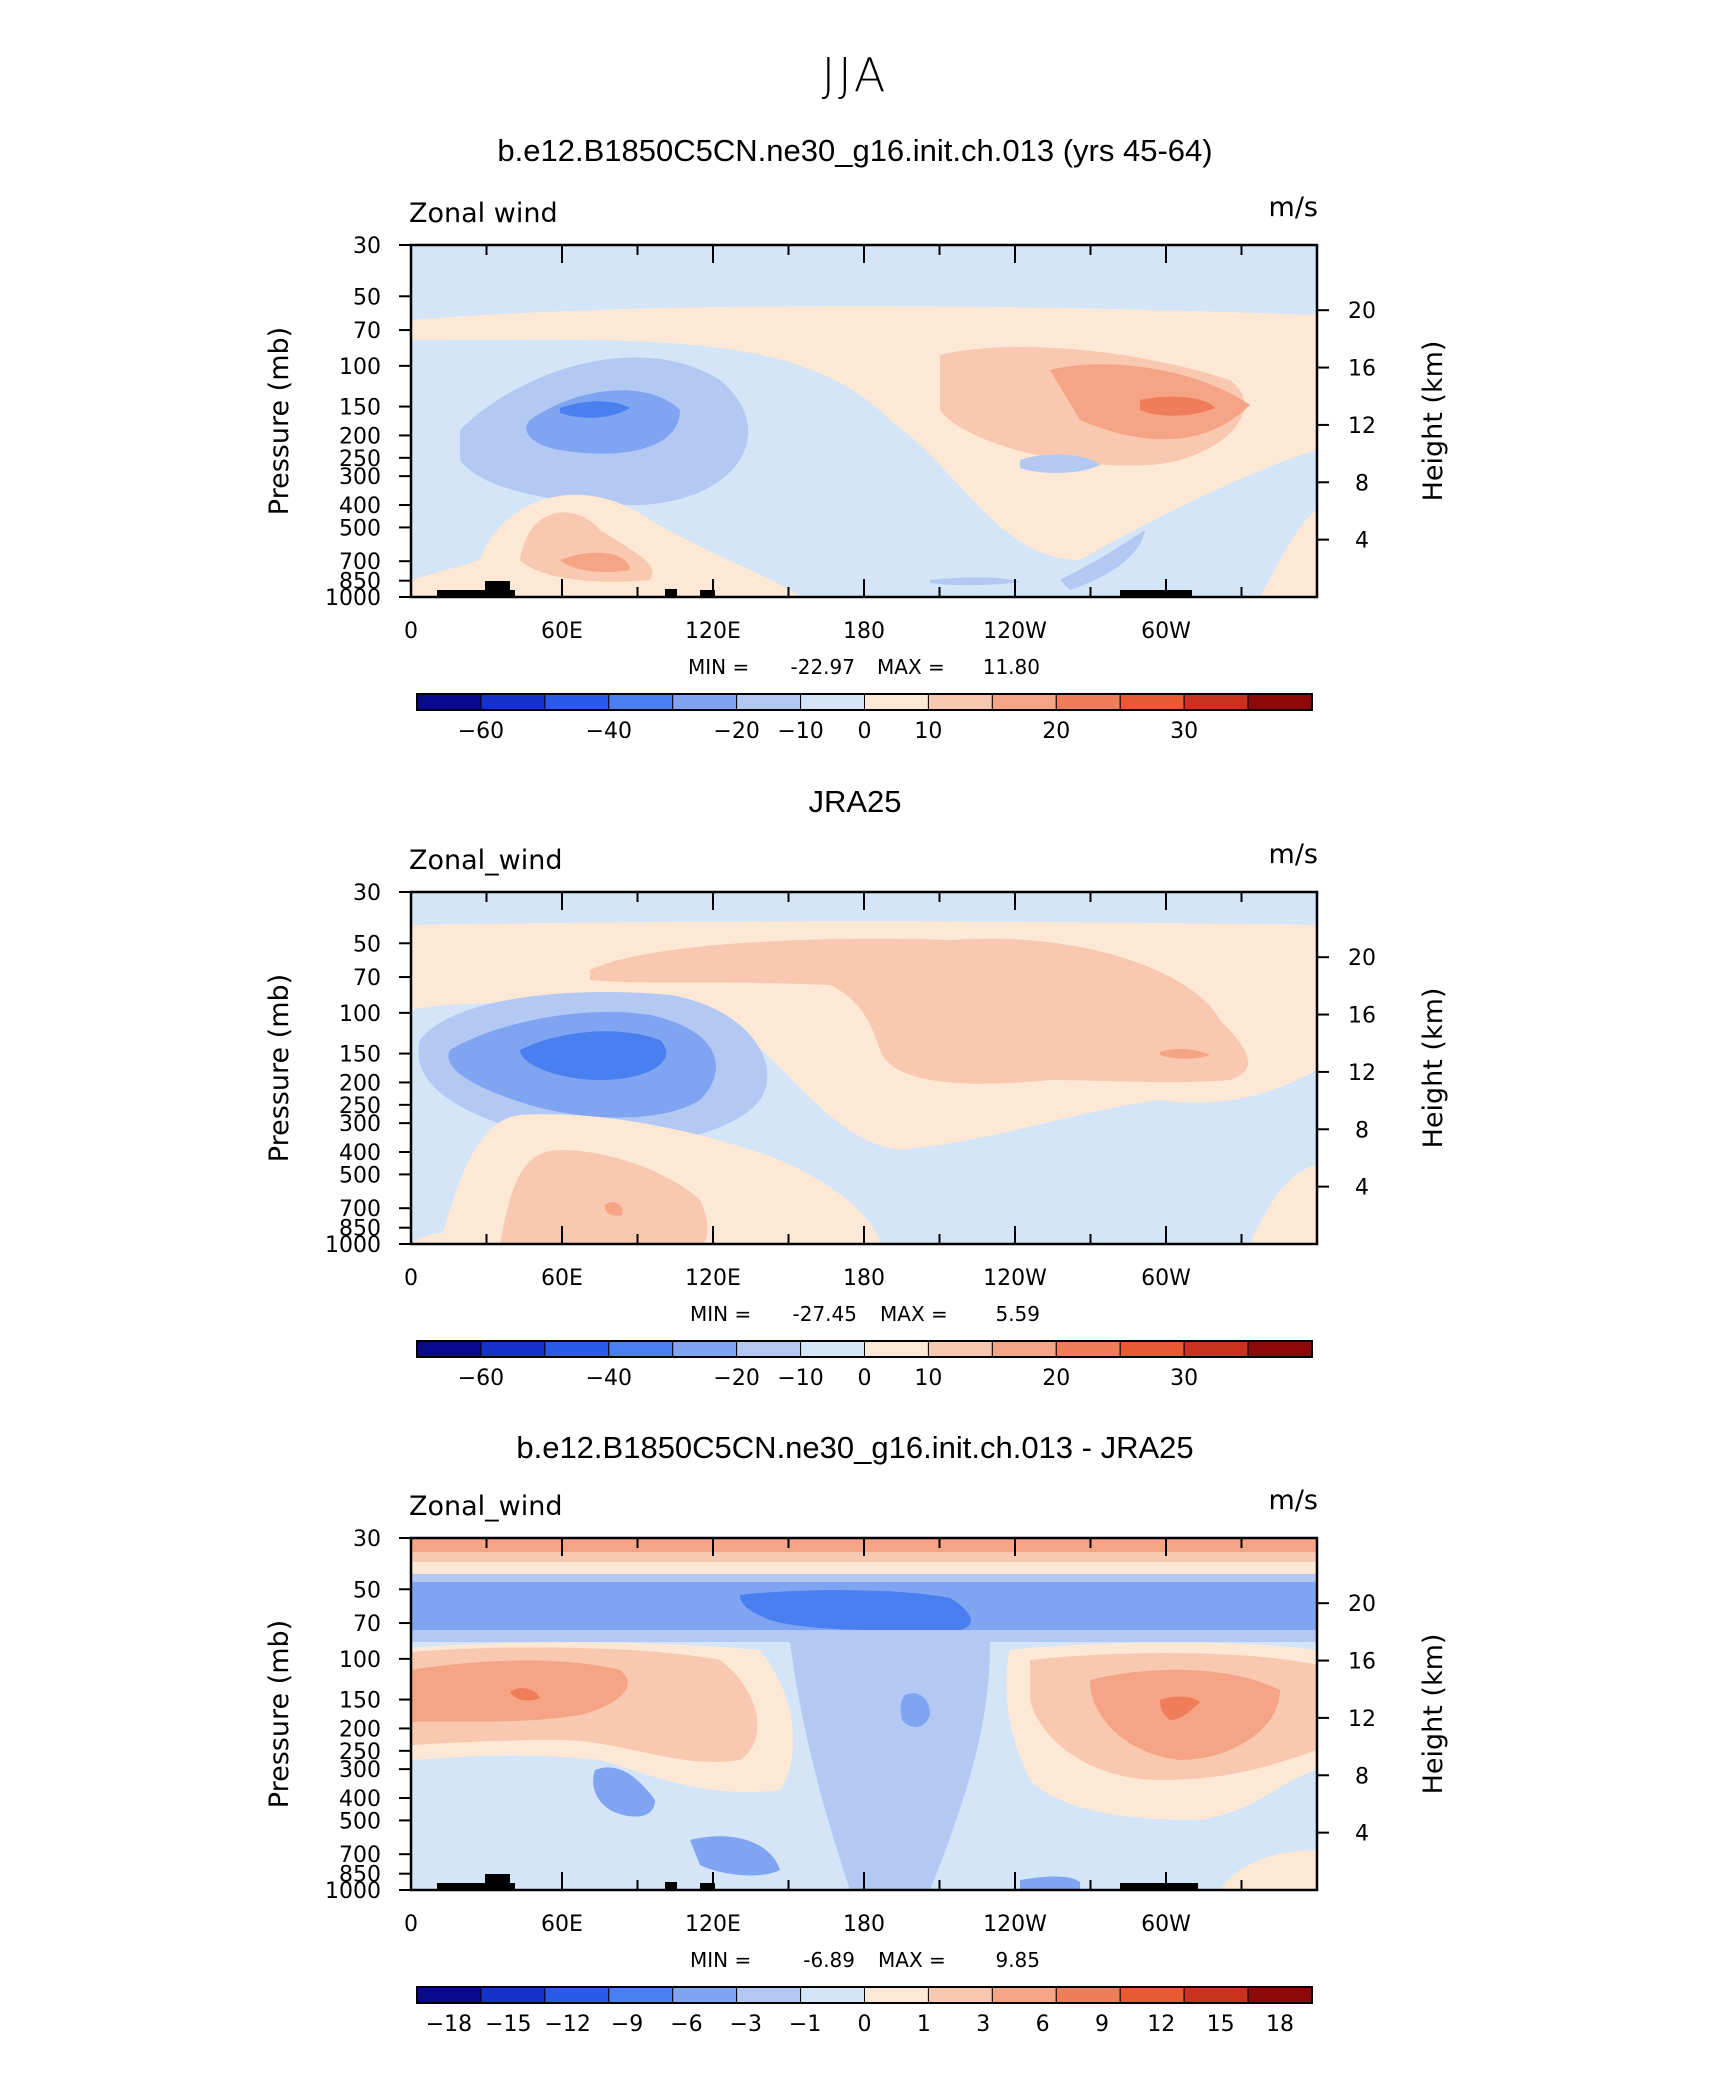 The height and width of the screenshot is (2074, 1710). Describe the element at coordinates (825, 1314) in the screenshot. I see `min-value: -27.45` at that location.